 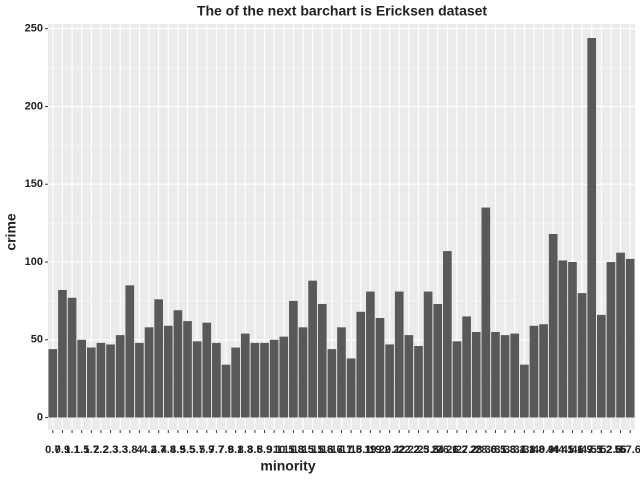 What do you see at coordinates (293, 450) in the screenshot?
I see `x-tick-label: 11.8` at bounding box center [293, 450].